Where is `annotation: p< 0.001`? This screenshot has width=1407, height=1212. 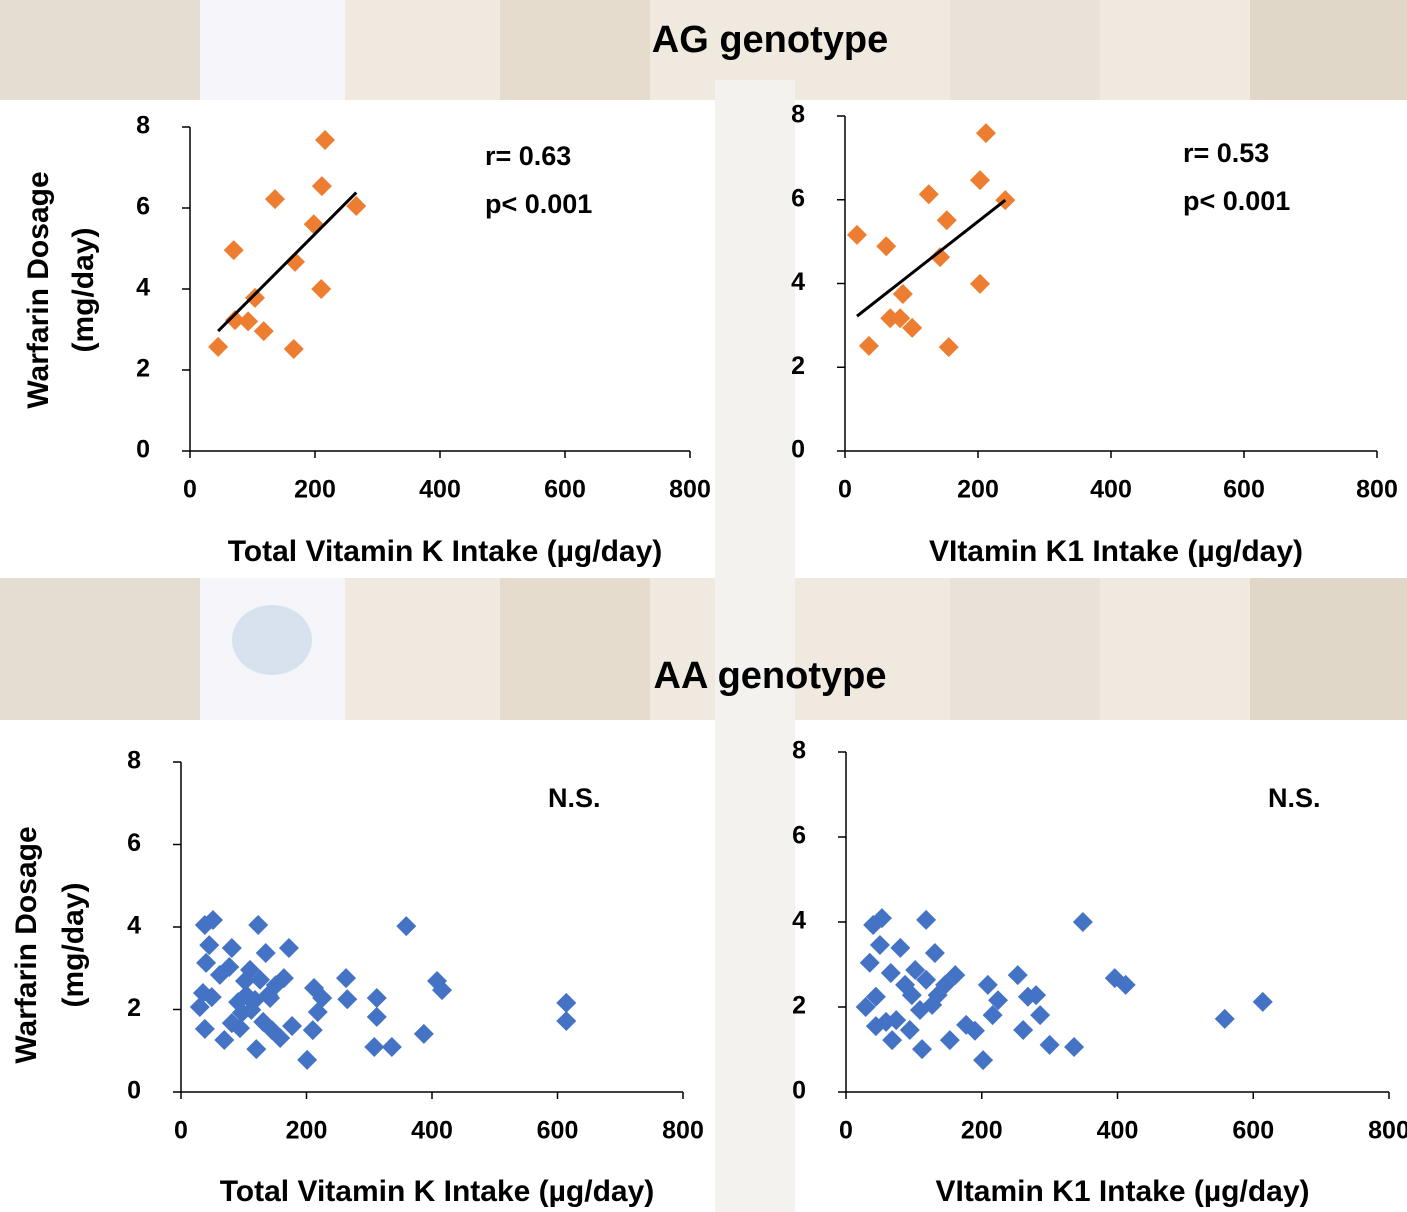 annotation: p< 0.001 is located at coordinates (538, 204).